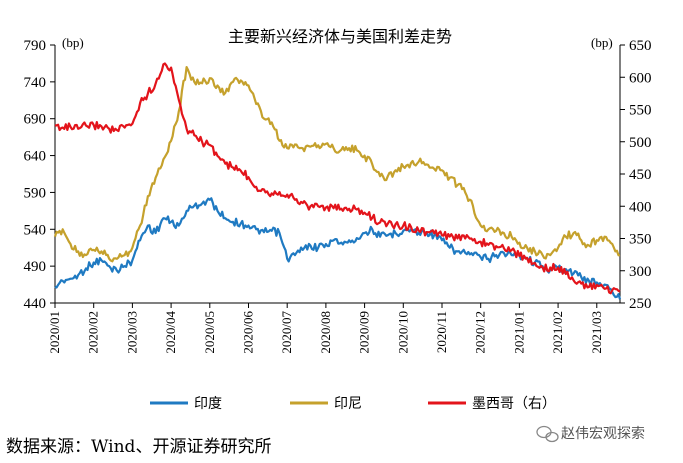 The height and width of the screenshot is (463, 683). What do you see at coordinates (640, 143) in the screenshot?
I see `right-tick-label: 500` at bounding box center [640, 143].